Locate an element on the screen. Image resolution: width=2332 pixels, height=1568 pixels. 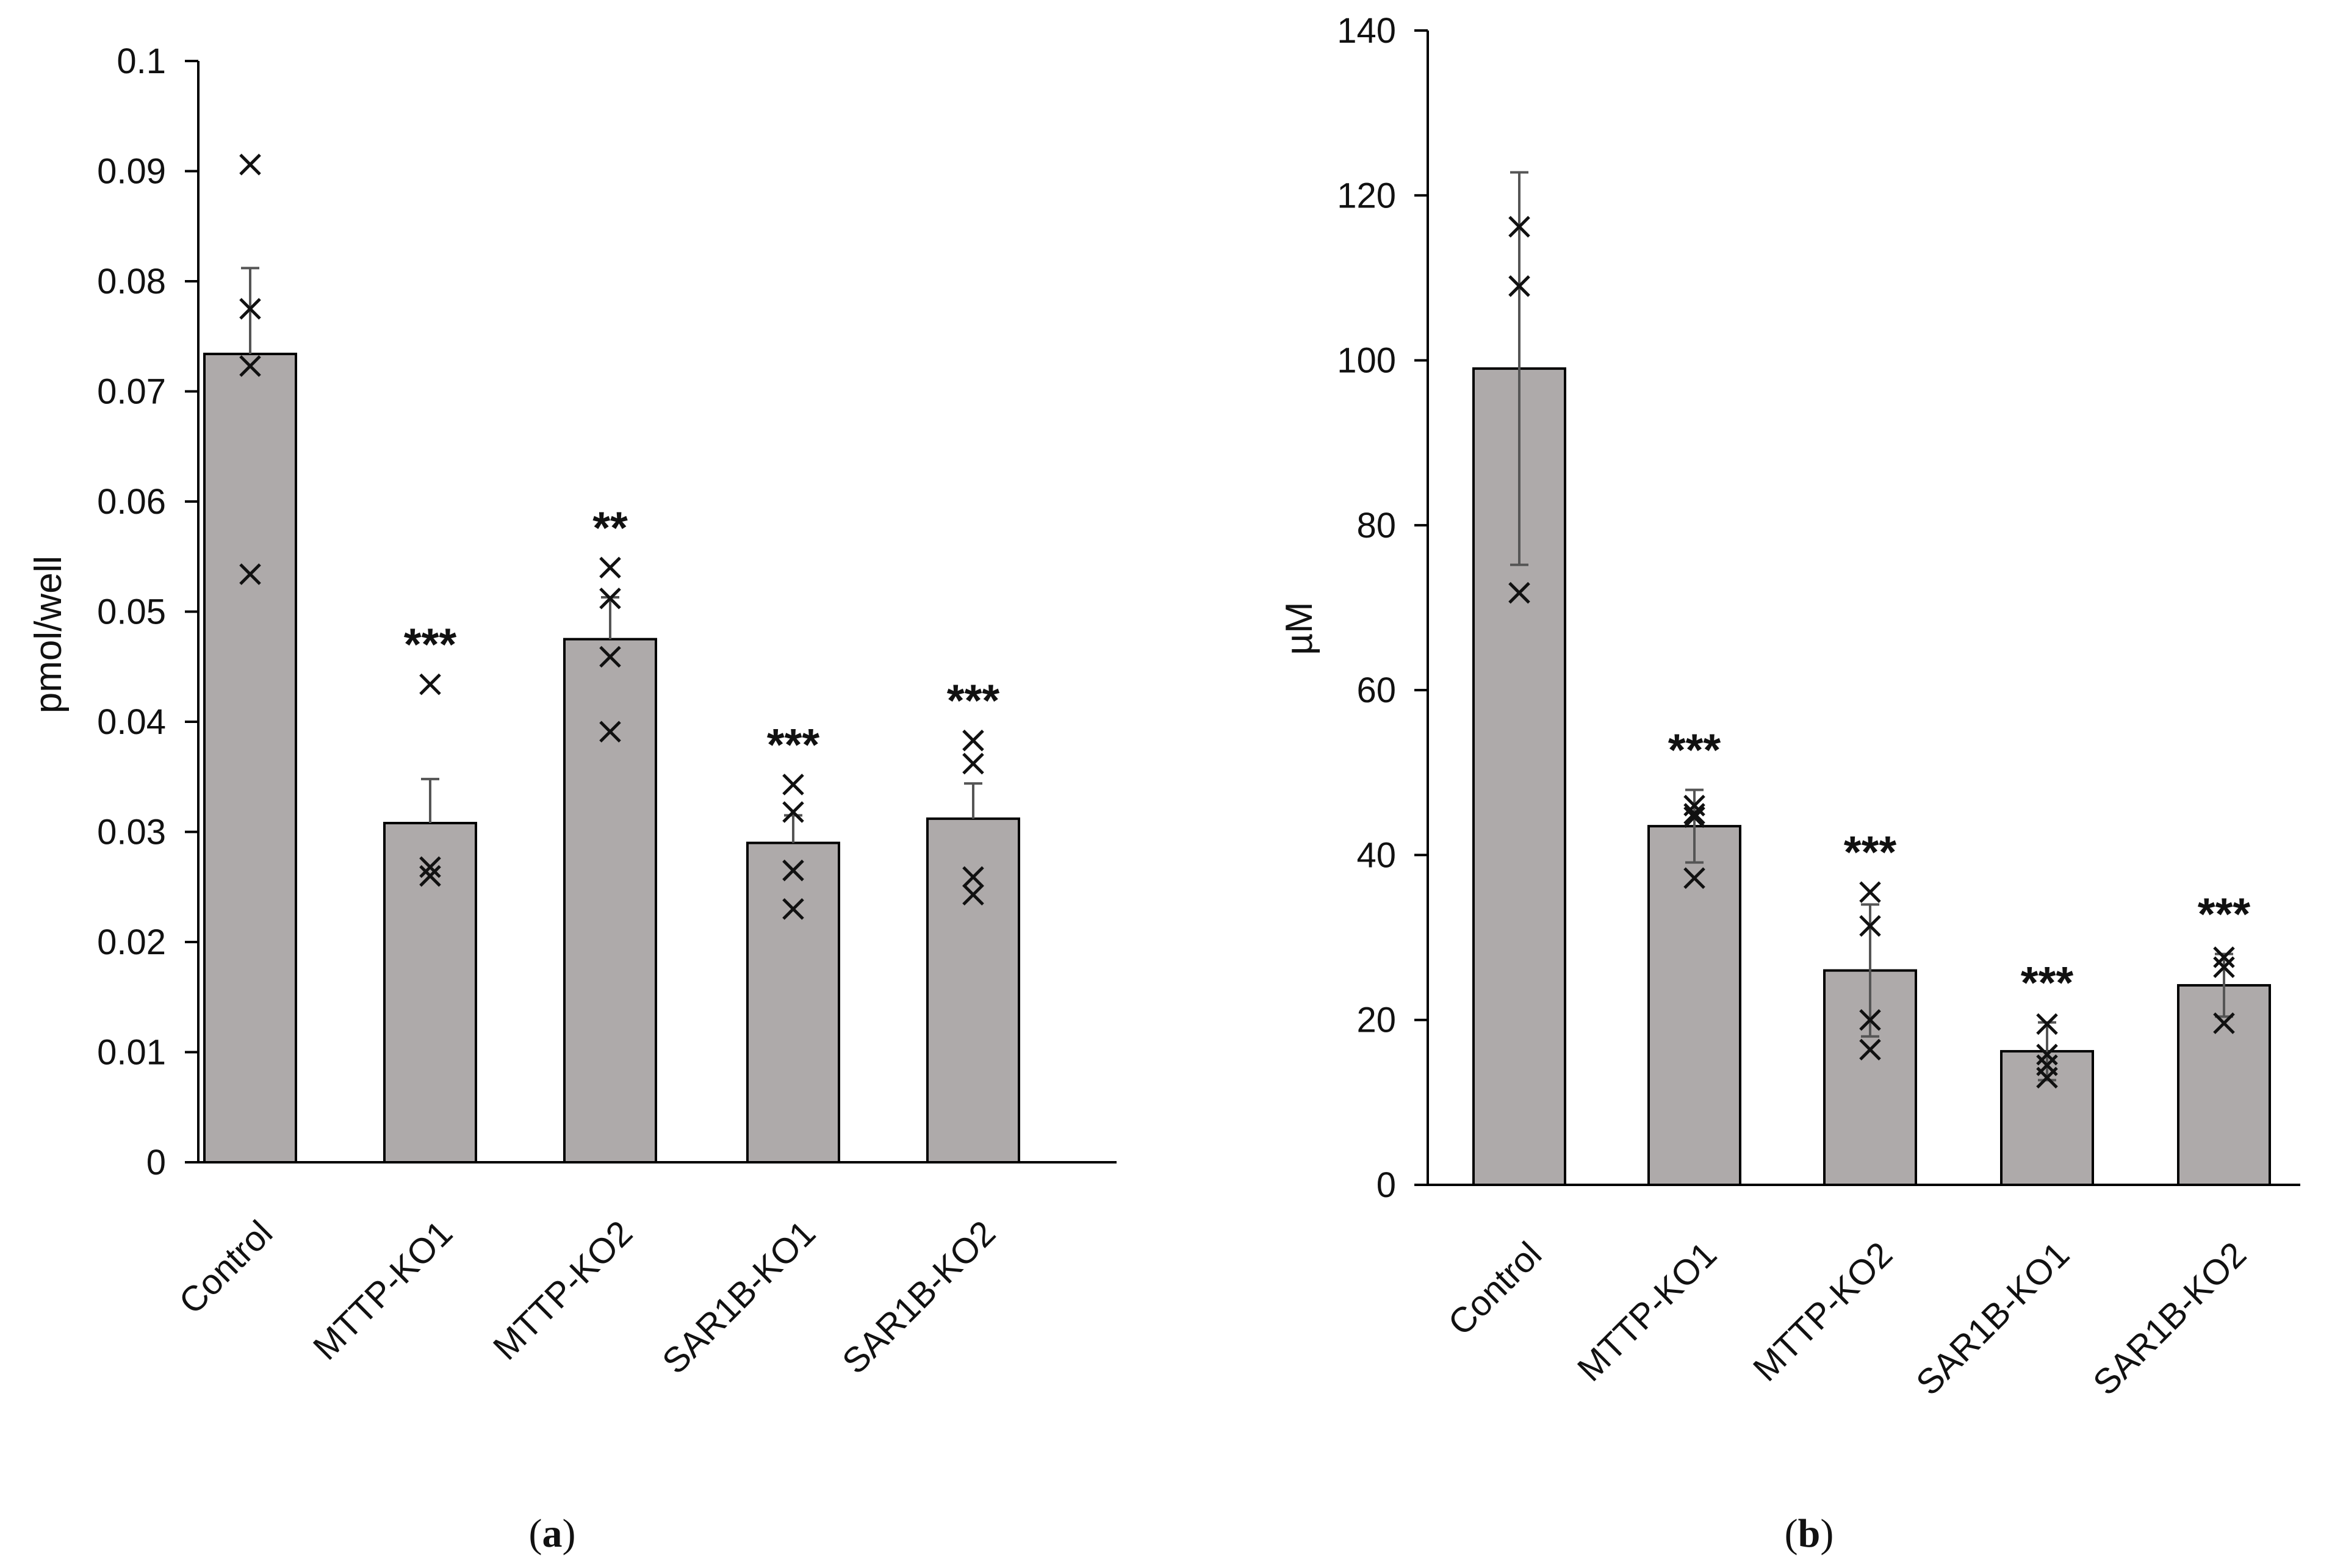
bar-mttp-ko2 is located at coordinates (610, 901).